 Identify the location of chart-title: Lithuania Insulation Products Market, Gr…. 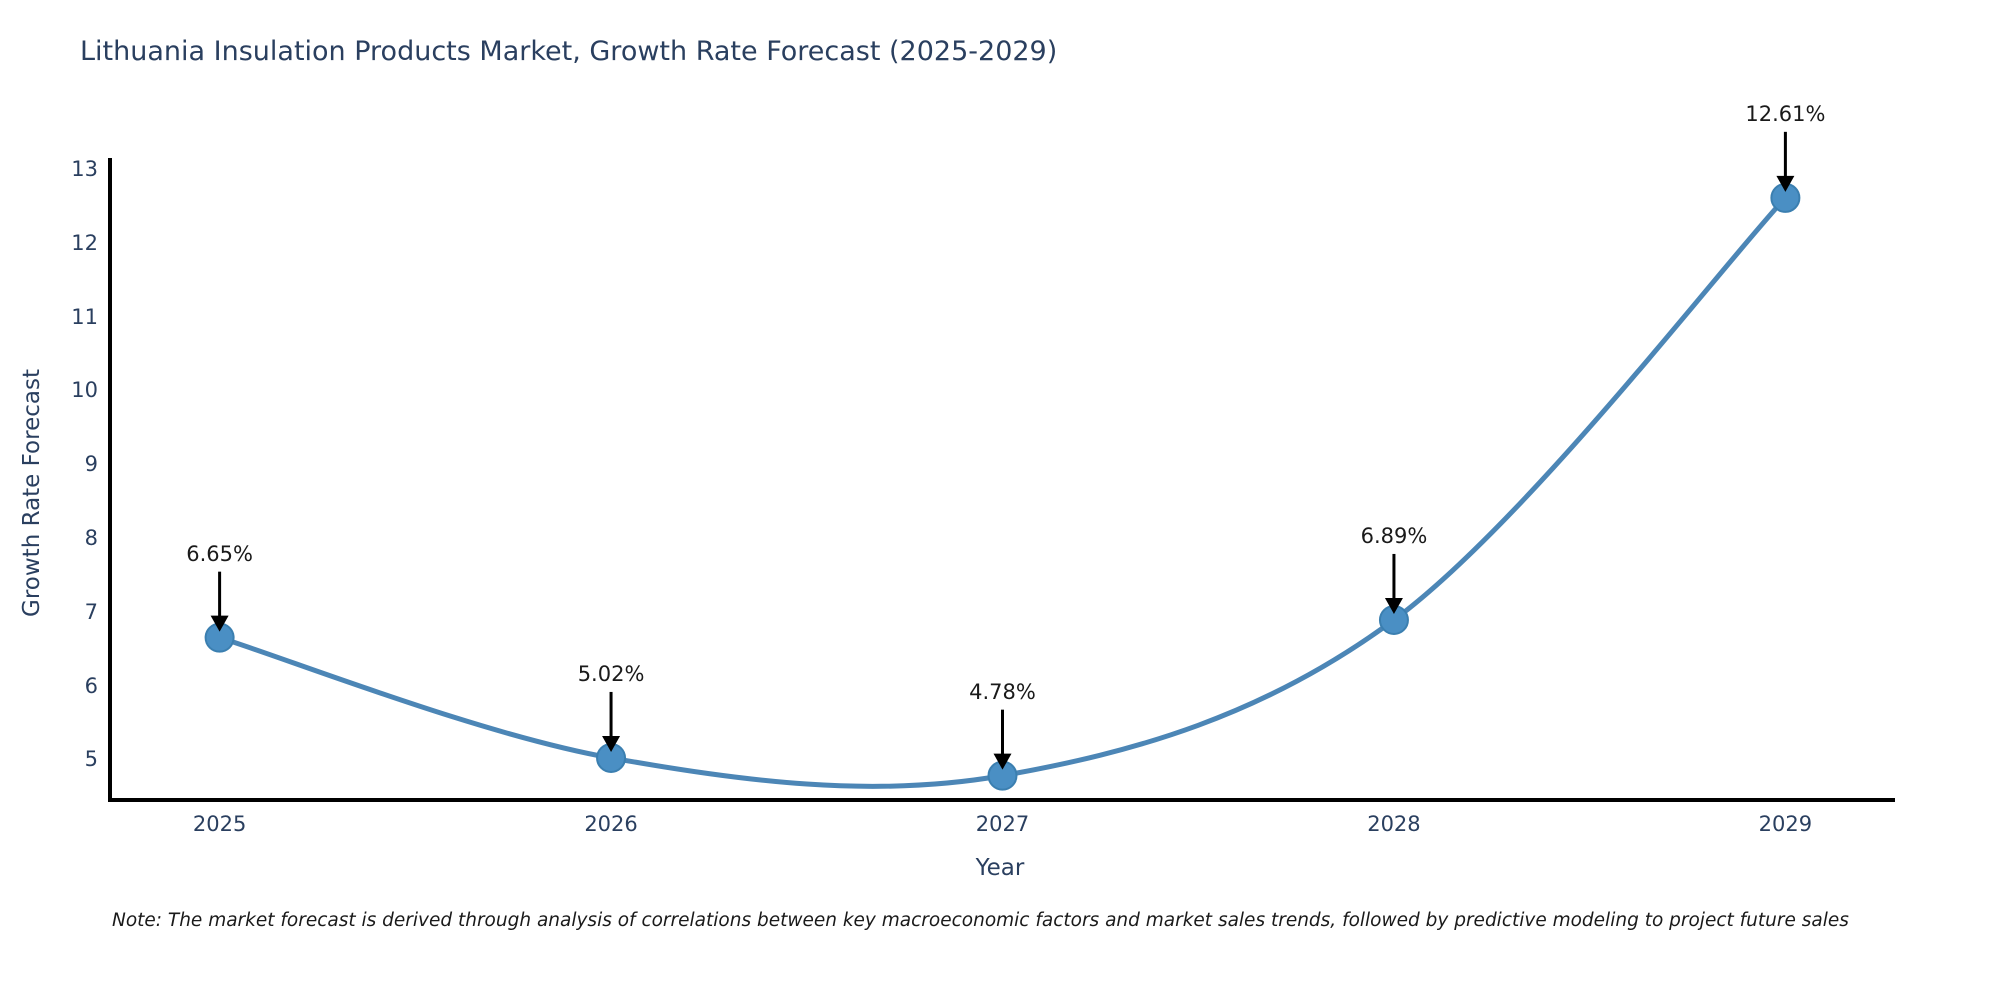
(569, 51).